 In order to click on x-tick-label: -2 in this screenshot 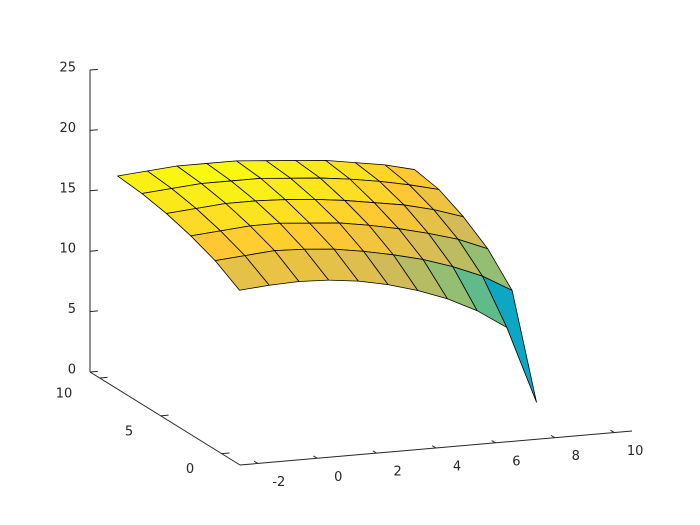, I will do `click(278, 482)`.